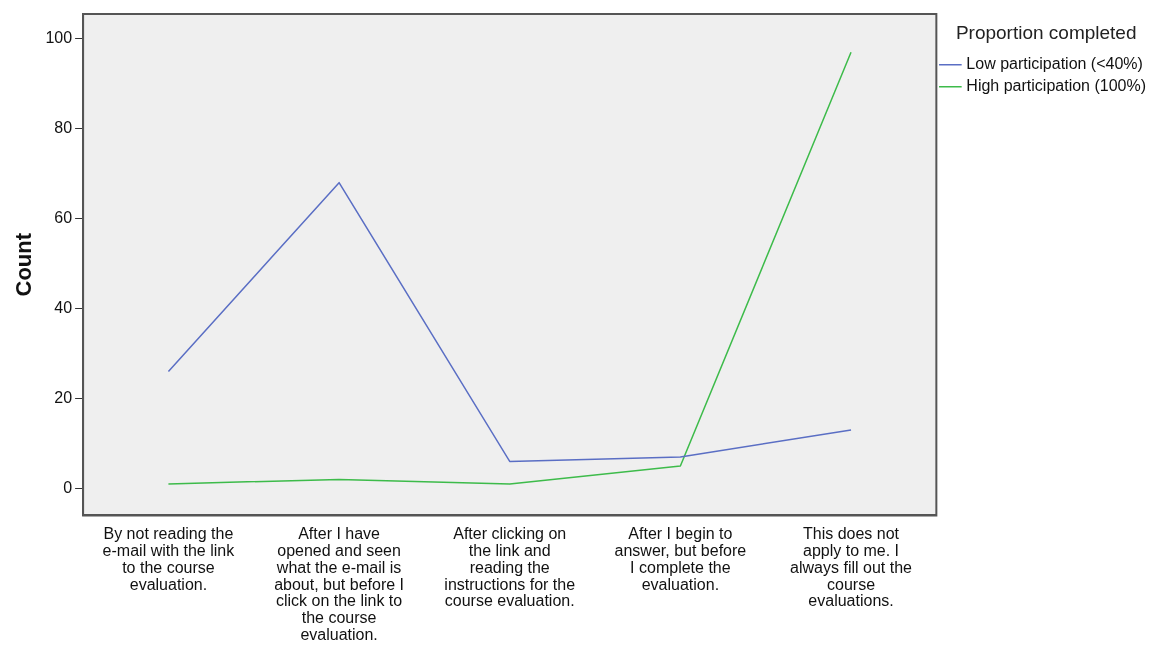 This screenshot has height=651, width=1162. What do you see at coordinates (68, 487) in the screenshot?
I see `y-tick-label: 0` at bounding box center [68, 487].